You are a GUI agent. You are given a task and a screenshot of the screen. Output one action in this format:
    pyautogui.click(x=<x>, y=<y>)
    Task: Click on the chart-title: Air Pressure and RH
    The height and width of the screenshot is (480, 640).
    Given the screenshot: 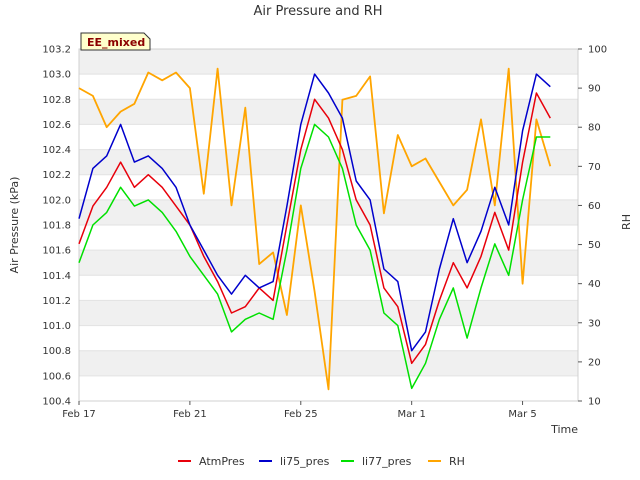 What is the action you would take?
    pyautogui.click(x=317, y=11)
    